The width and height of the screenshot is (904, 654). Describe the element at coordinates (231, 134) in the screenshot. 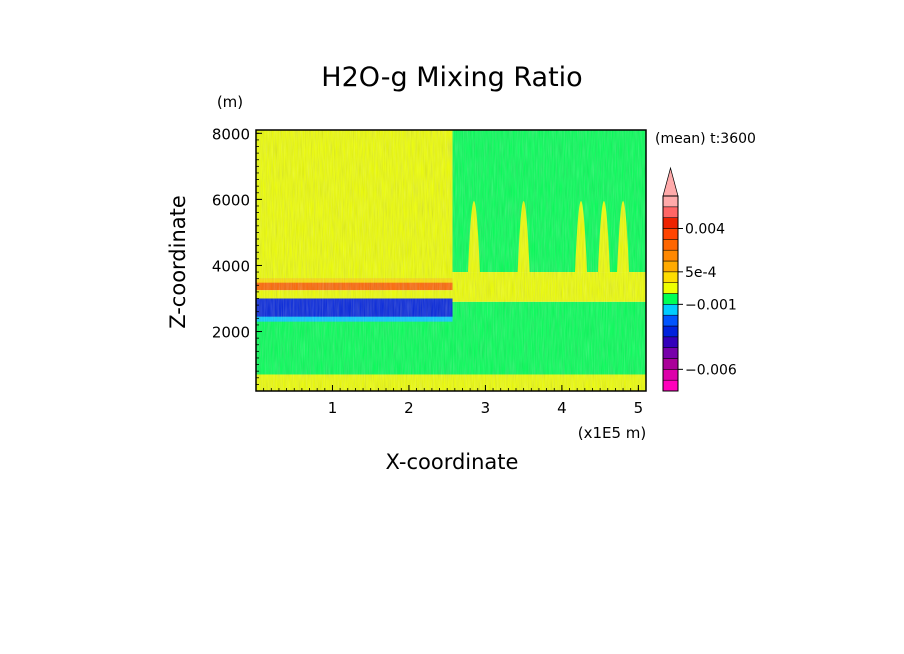

I see `y-tick-label: 8000` at that location.